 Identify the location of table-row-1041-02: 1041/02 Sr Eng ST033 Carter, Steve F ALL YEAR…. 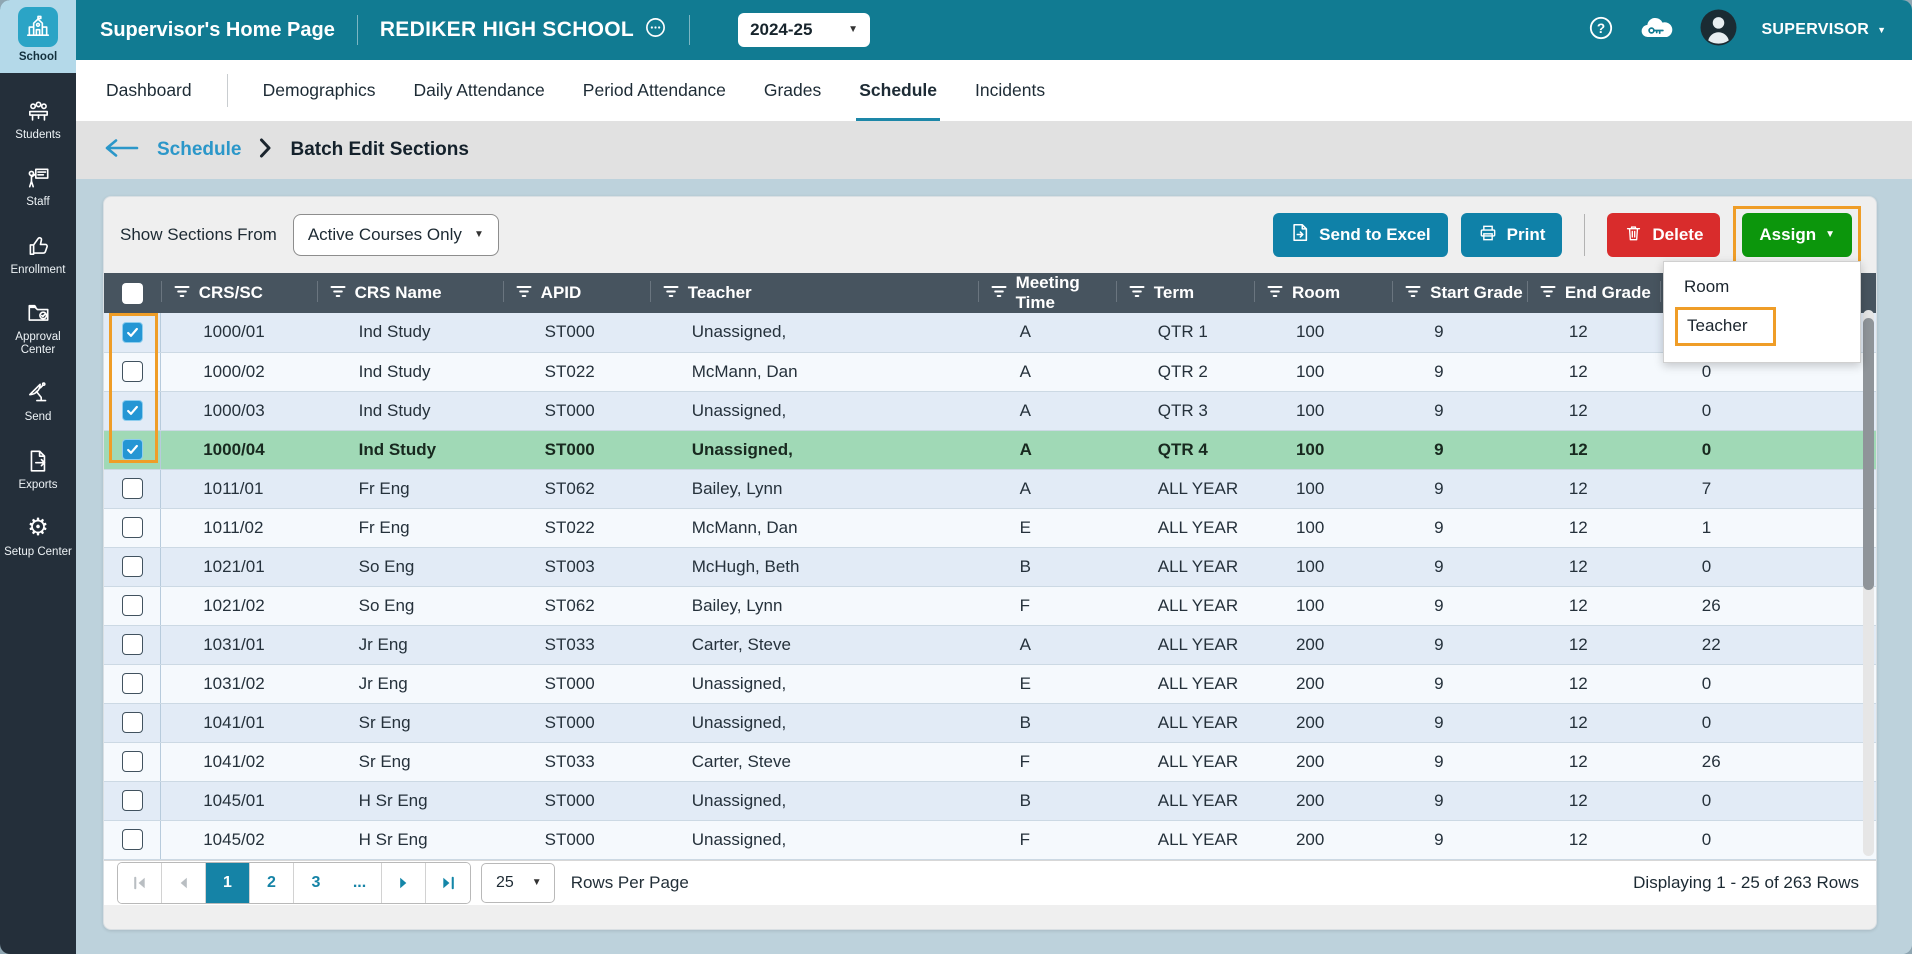
(990, 762).